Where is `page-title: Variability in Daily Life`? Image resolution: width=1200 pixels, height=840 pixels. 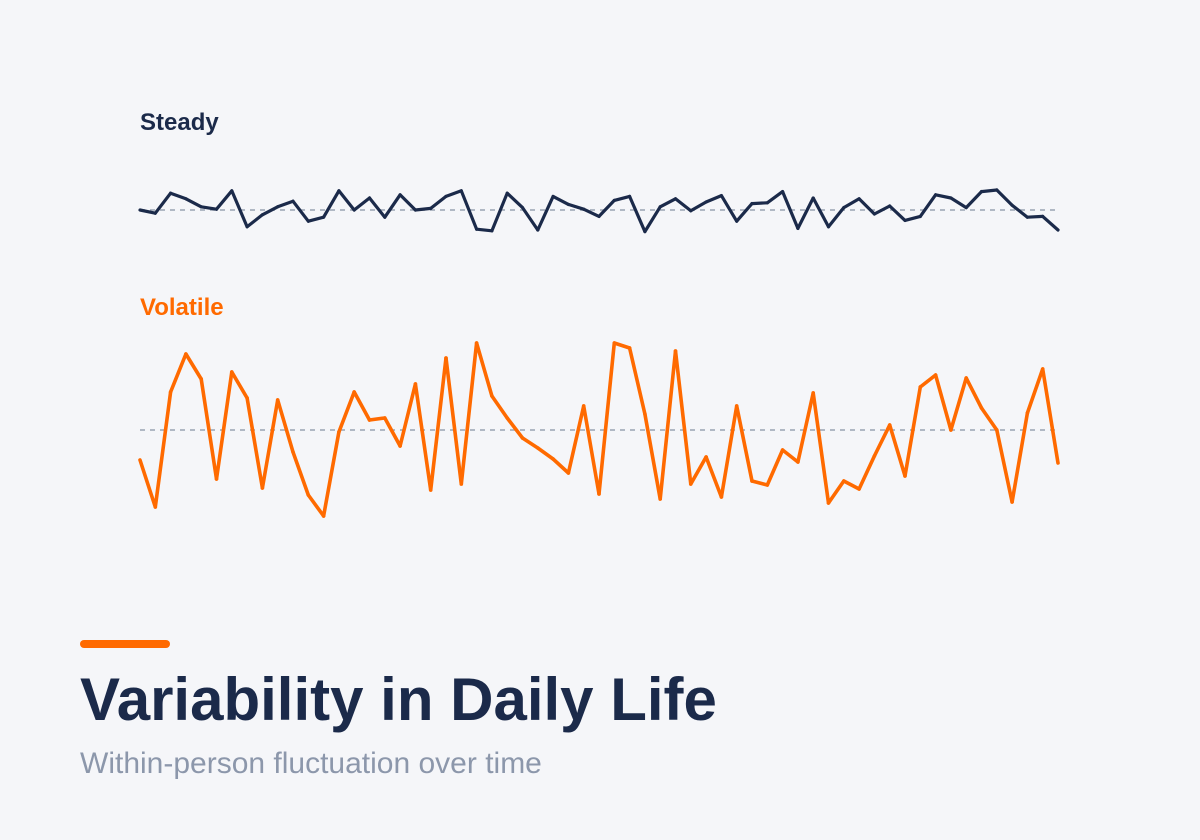
page-title: Variability in Daily Life is located at coordinates (398, 699).